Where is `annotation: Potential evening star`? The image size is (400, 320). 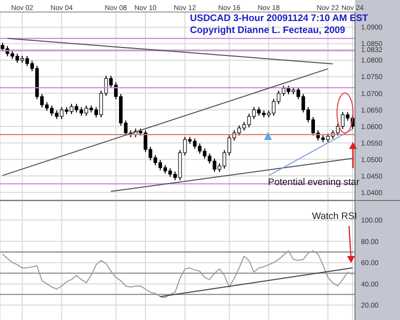 annotation: Potential evening star is located at coordinates (314, 182).